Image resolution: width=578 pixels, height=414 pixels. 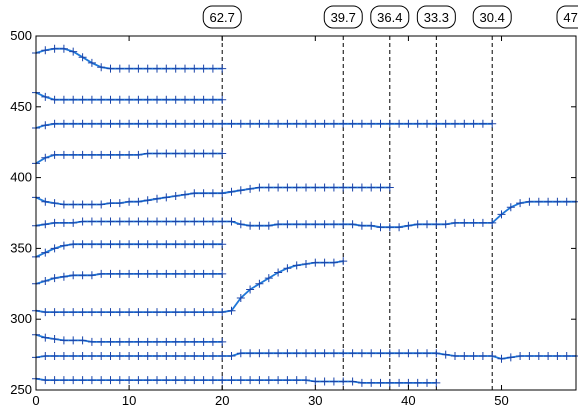 What do you see at coordinates (21, 389) in the screenshot?
I see `y-tick-label: 250` at bounding box center [21, 389].